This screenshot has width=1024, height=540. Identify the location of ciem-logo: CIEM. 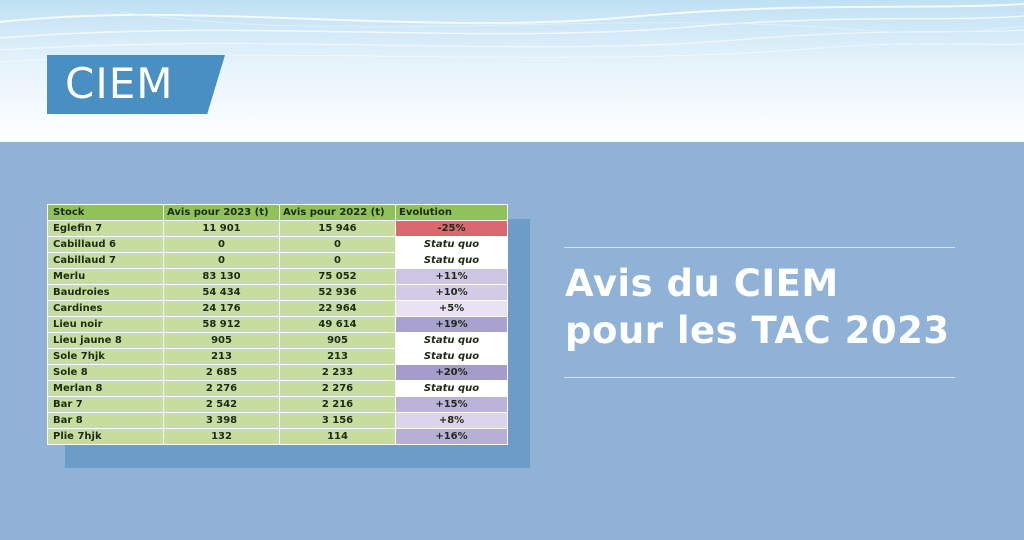
(119, 83).